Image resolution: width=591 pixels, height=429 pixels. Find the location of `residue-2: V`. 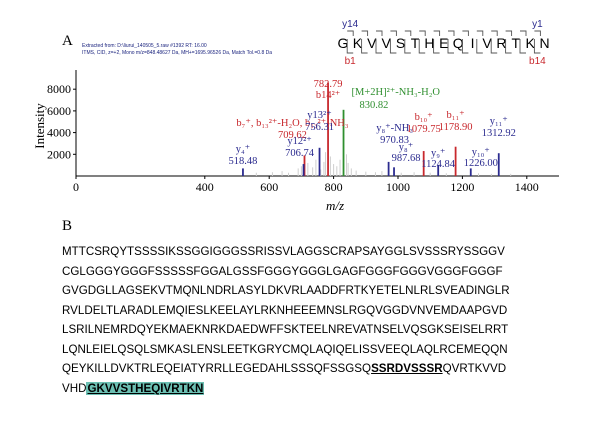

residue-2: V is located at coordinates (372, 43).